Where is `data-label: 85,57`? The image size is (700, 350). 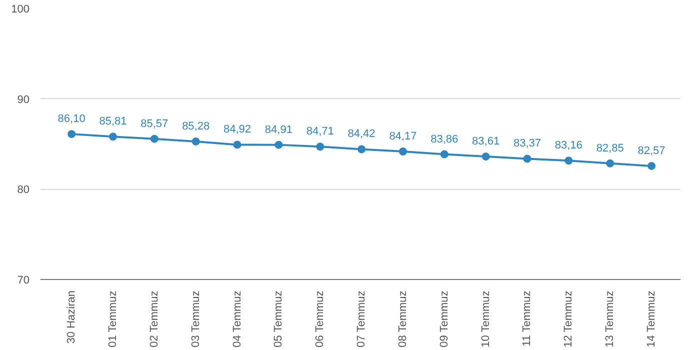
data-label: 85,57 is located at coordinates (154, 124).